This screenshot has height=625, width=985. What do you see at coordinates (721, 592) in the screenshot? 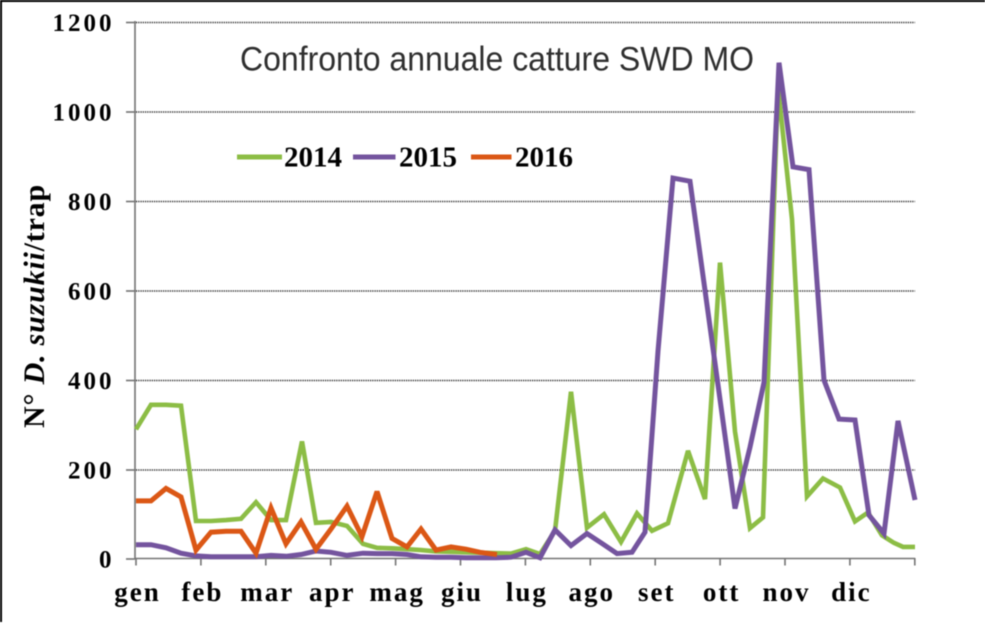
I see `svg-text: ott` at bounding box center [721, 592].